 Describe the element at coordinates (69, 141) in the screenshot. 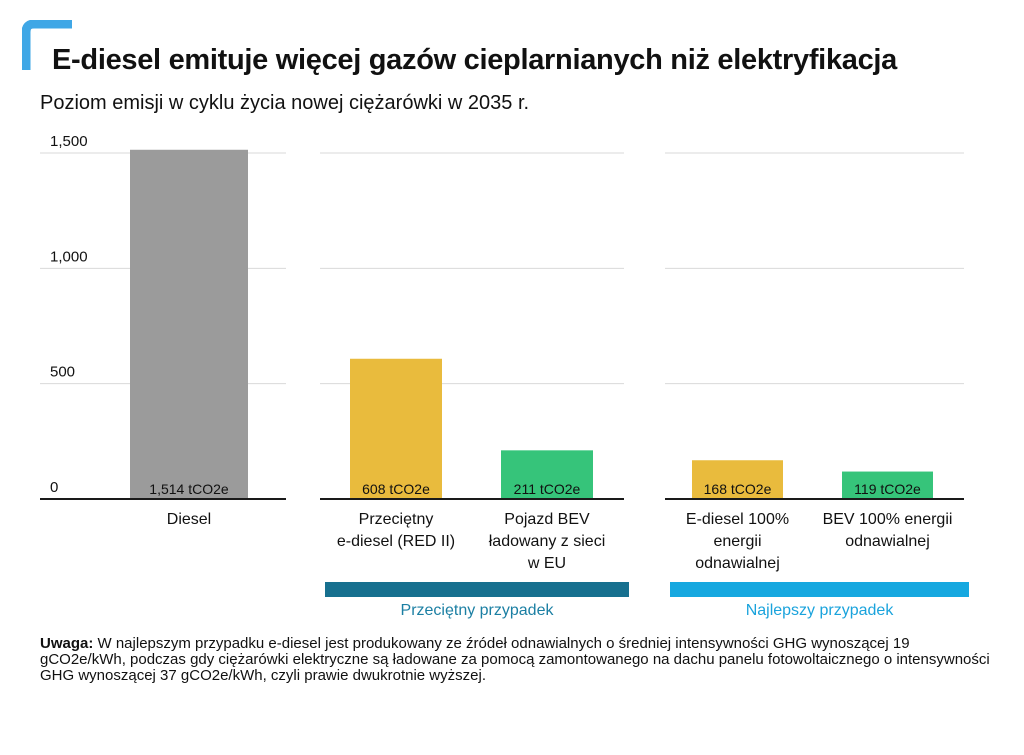

I see `y-tick-label: 1,500` at that location.